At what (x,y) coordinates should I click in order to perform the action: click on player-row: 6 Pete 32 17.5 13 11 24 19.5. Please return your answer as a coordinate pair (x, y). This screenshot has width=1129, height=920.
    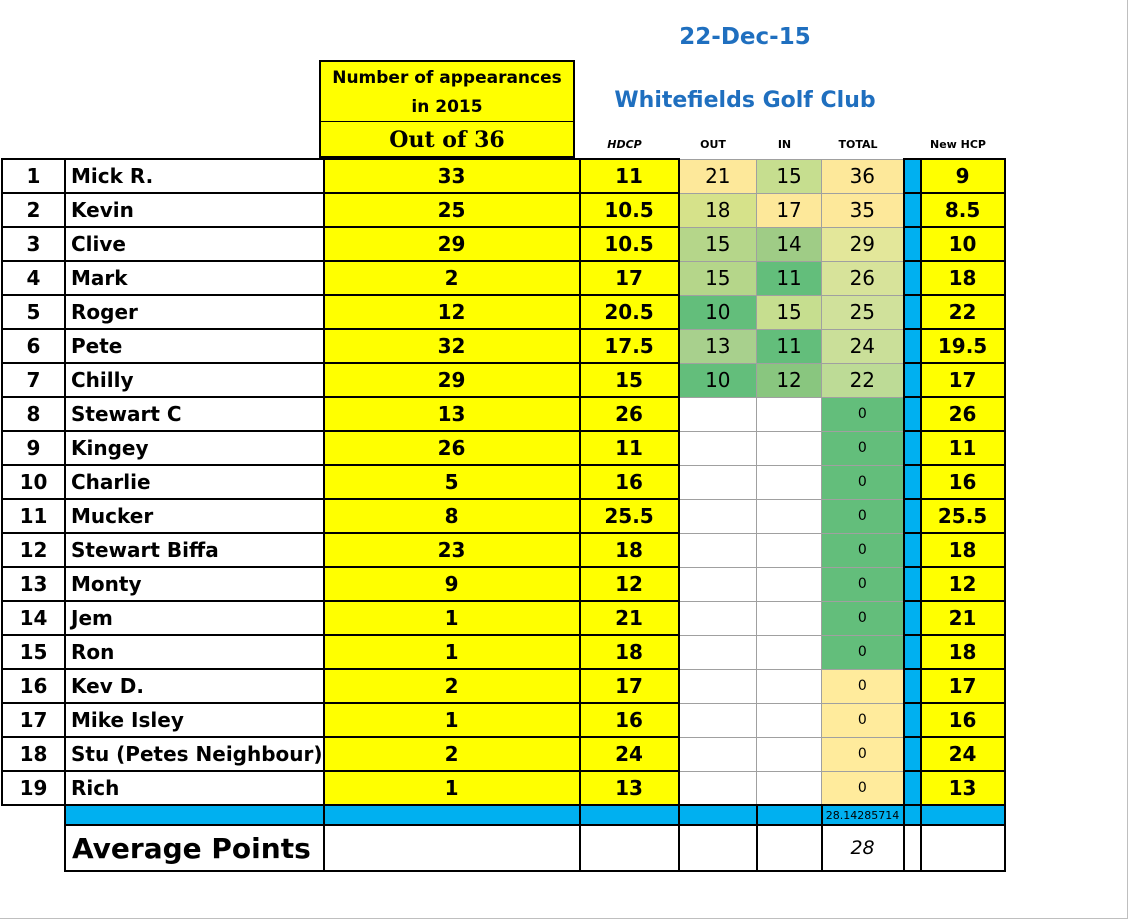
    Looking at the image, I should click on (503, 346).